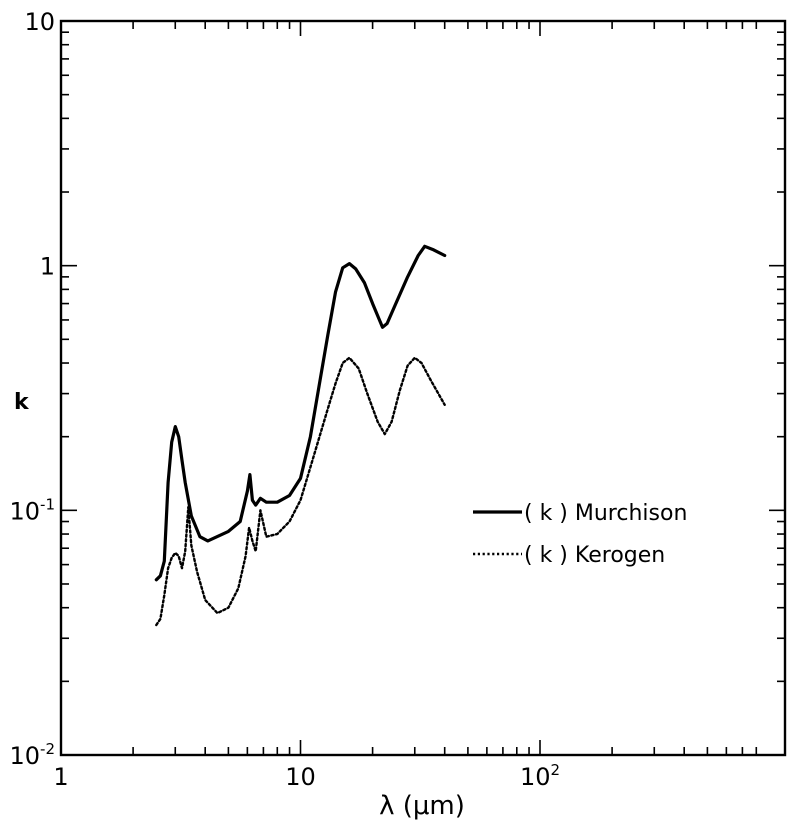  I want to click on y-tick-label: 10⁻², so click(32, 755).